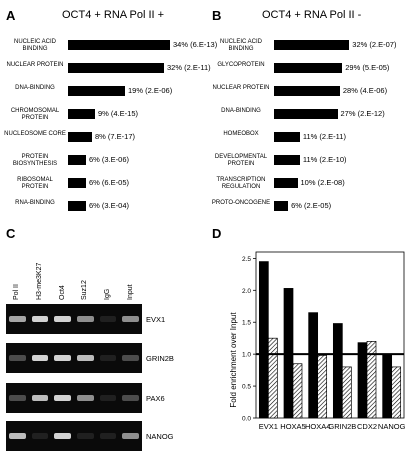 Image resolution: width=410 pixels, height=451 pixels. Describe the element at coordinates (362, 113) in the screenshot. I see `bar-value-label: 27% (2.E-12)` at that location.